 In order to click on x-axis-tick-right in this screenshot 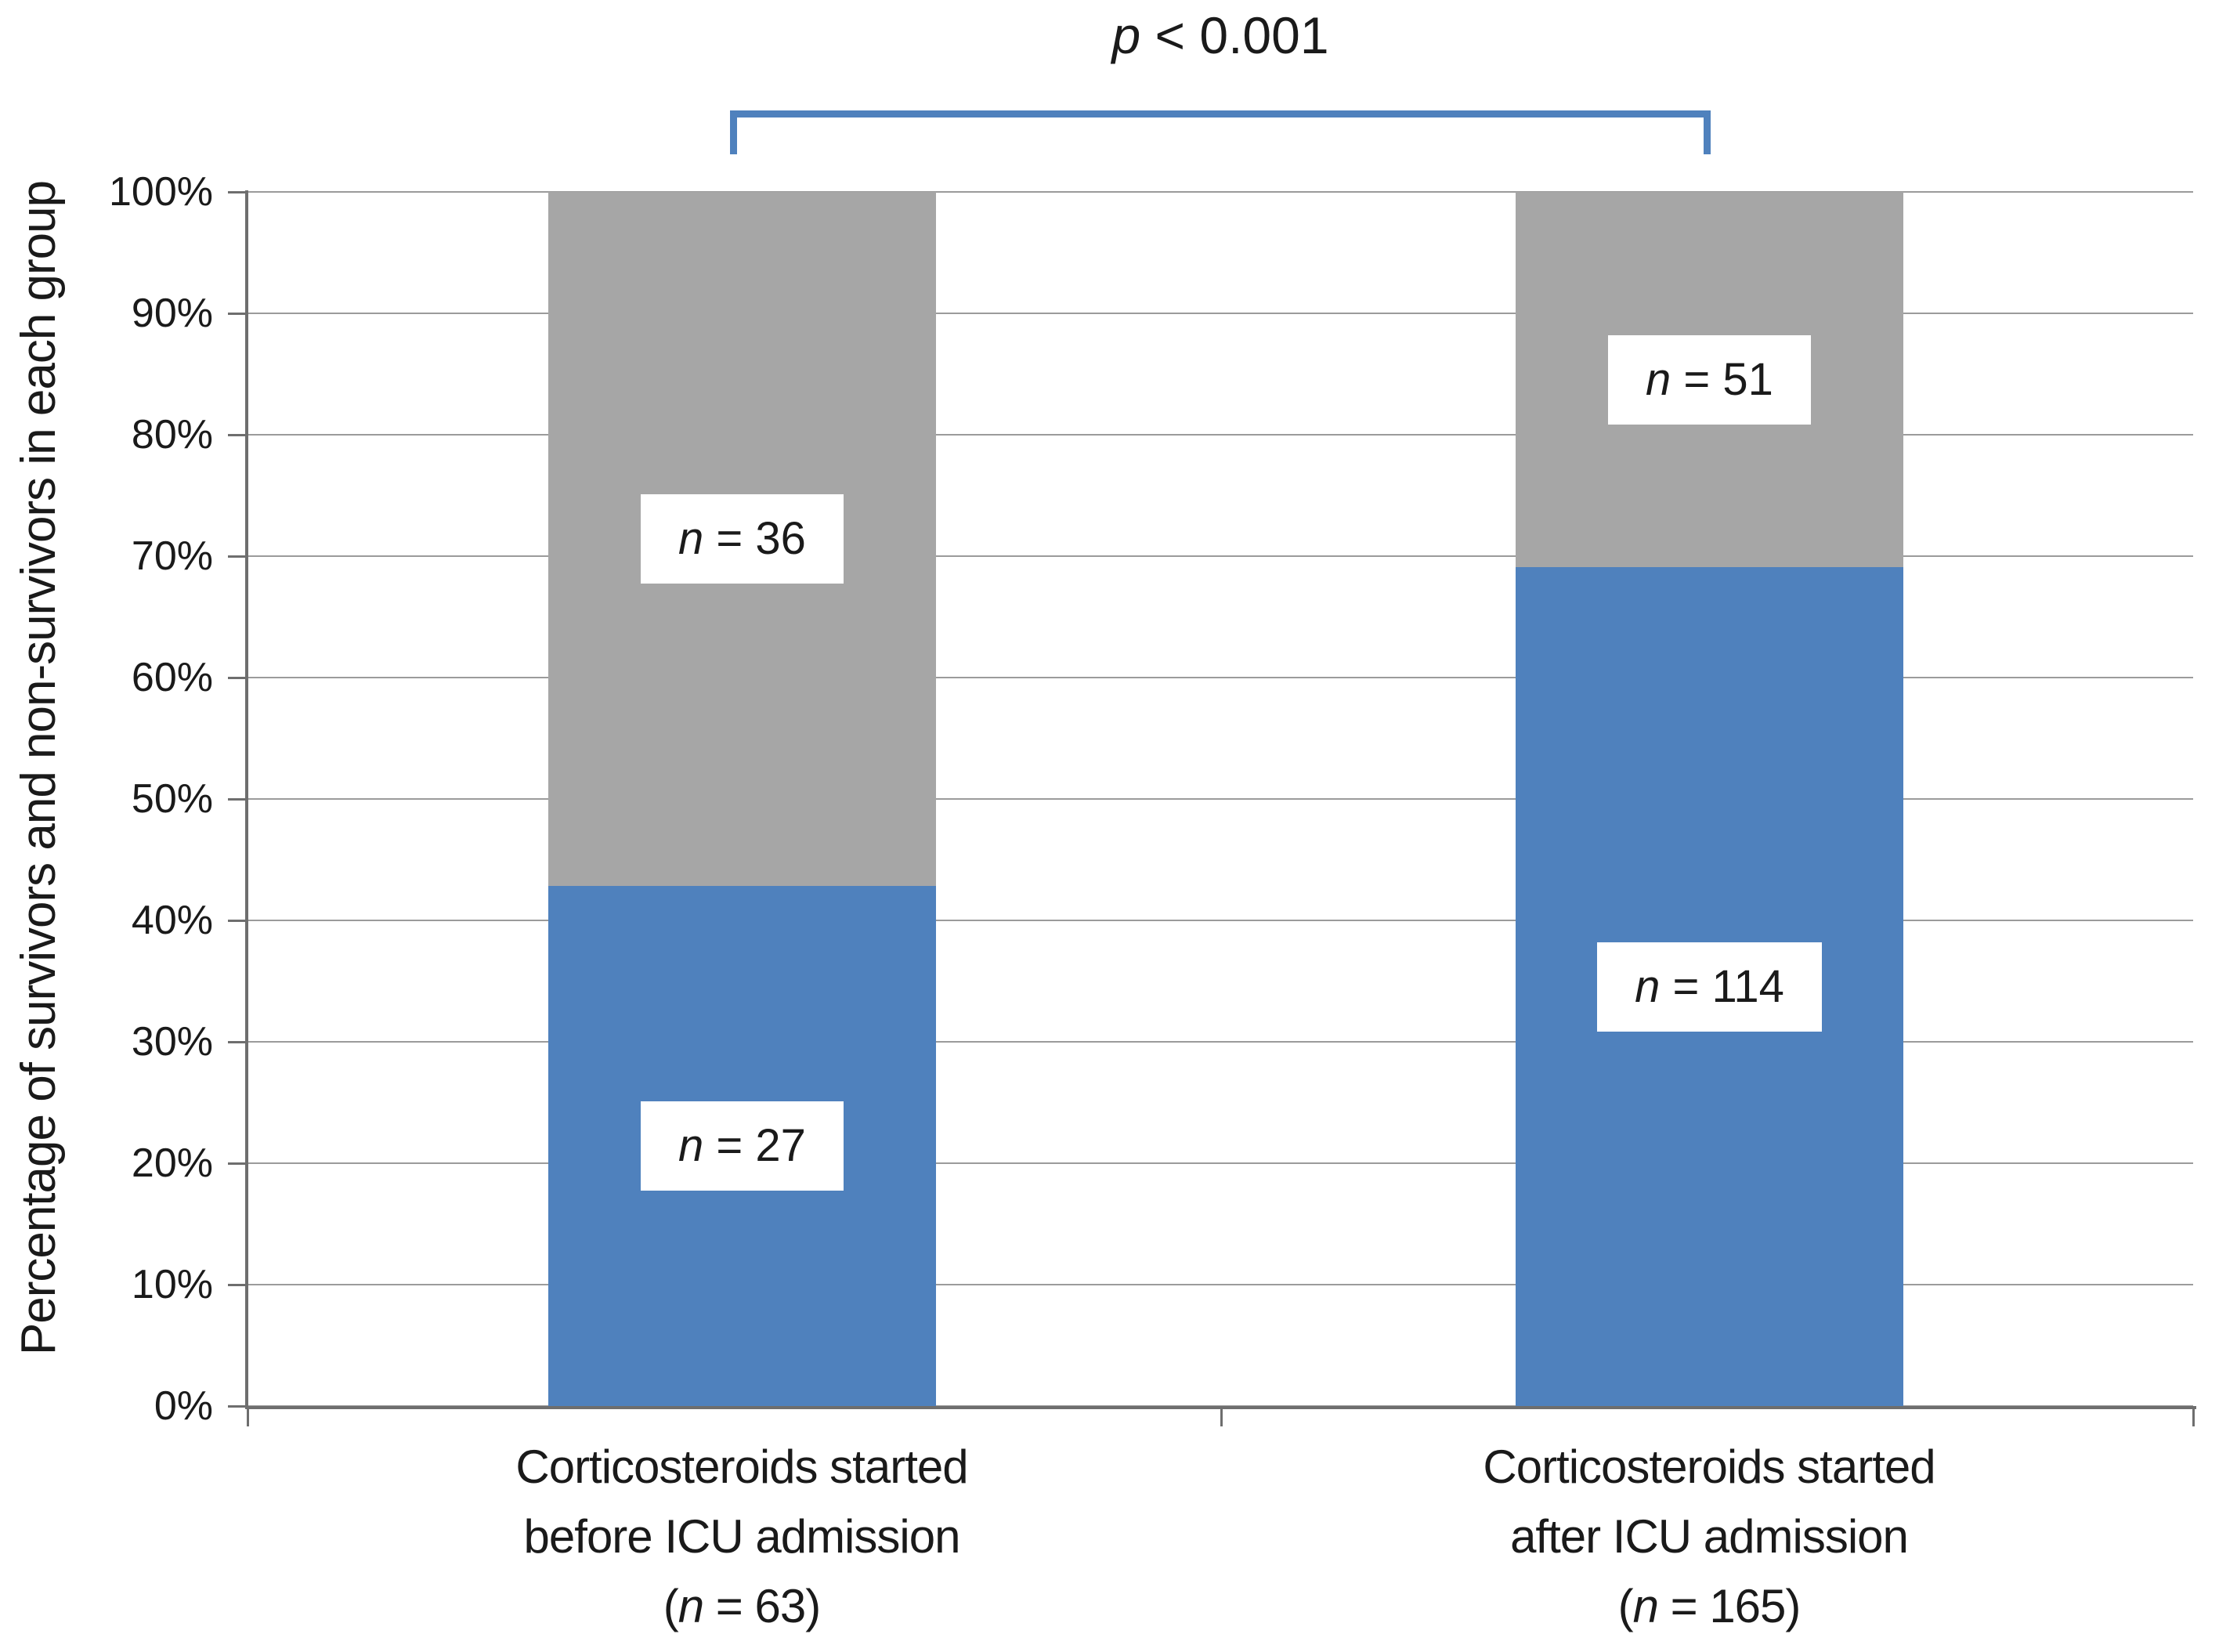, I will do `click(2193, 1416)`.